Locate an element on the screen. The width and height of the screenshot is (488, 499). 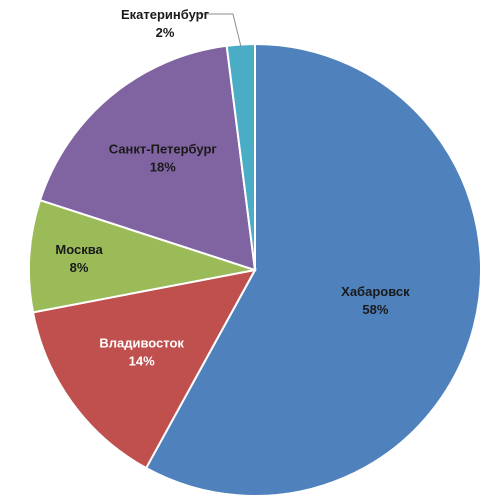
slice-value-екатеринбург: 2% is located at coordinates (165, 32).